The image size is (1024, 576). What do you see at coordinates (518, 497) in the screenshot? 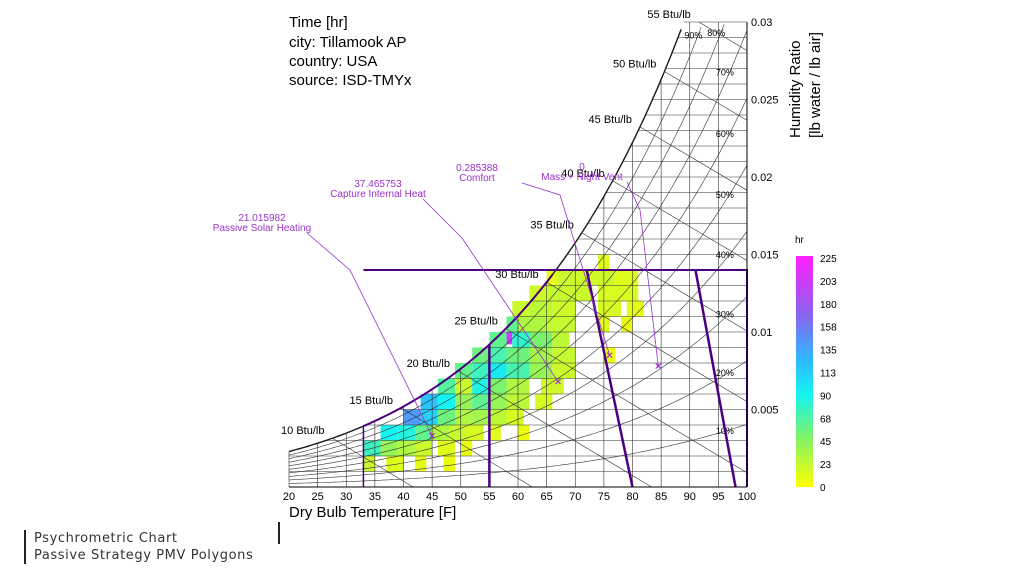
I see `x-tick-label: 60` at bounding box center [518, 497].